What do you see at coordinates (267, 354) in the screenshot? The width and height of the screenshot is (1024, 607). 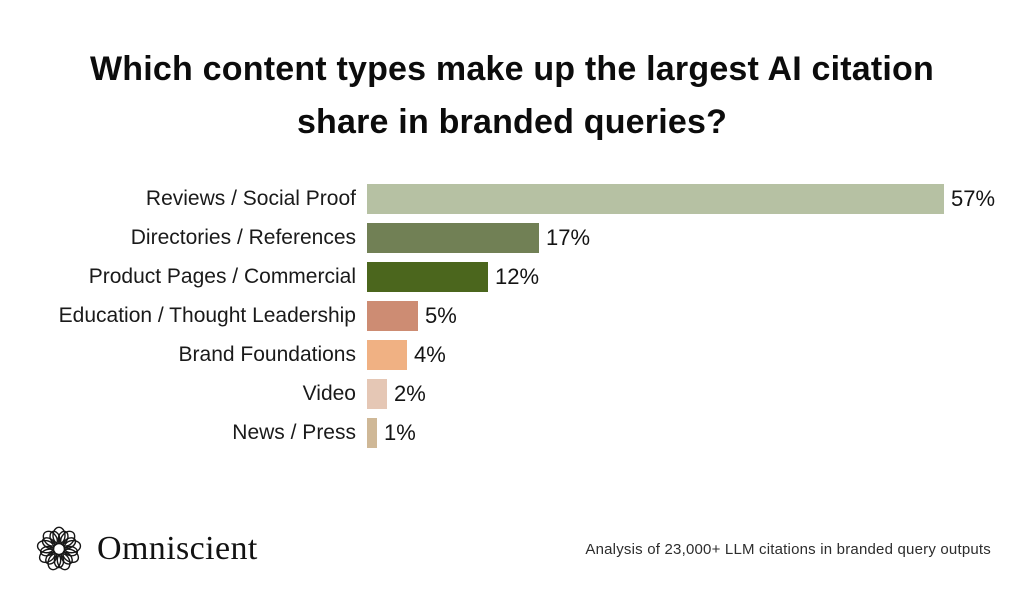 I see `category-label: Brand Foundations` at bounding box center [267, 354].